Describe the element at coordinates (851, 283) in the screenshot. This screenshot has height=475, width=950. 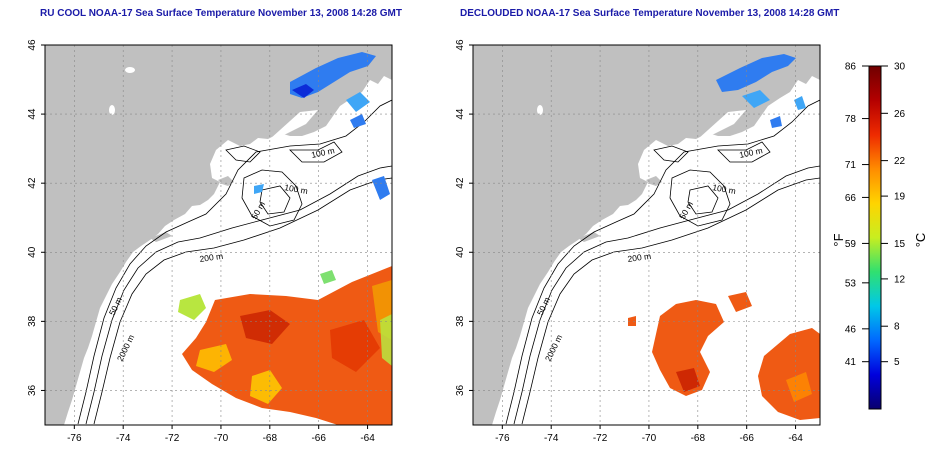
I see `fahrenheit-label: 53` at that location.